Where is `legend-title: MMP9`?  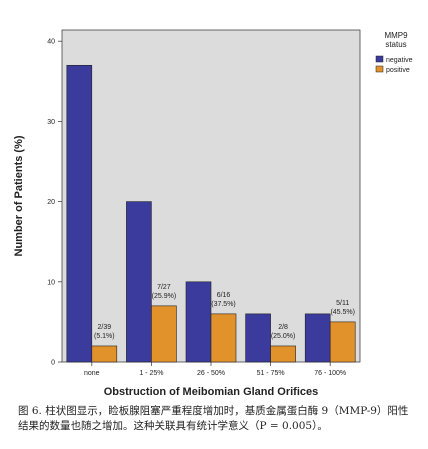
legend-title: MMP9 is located at coordinates (396, 35).